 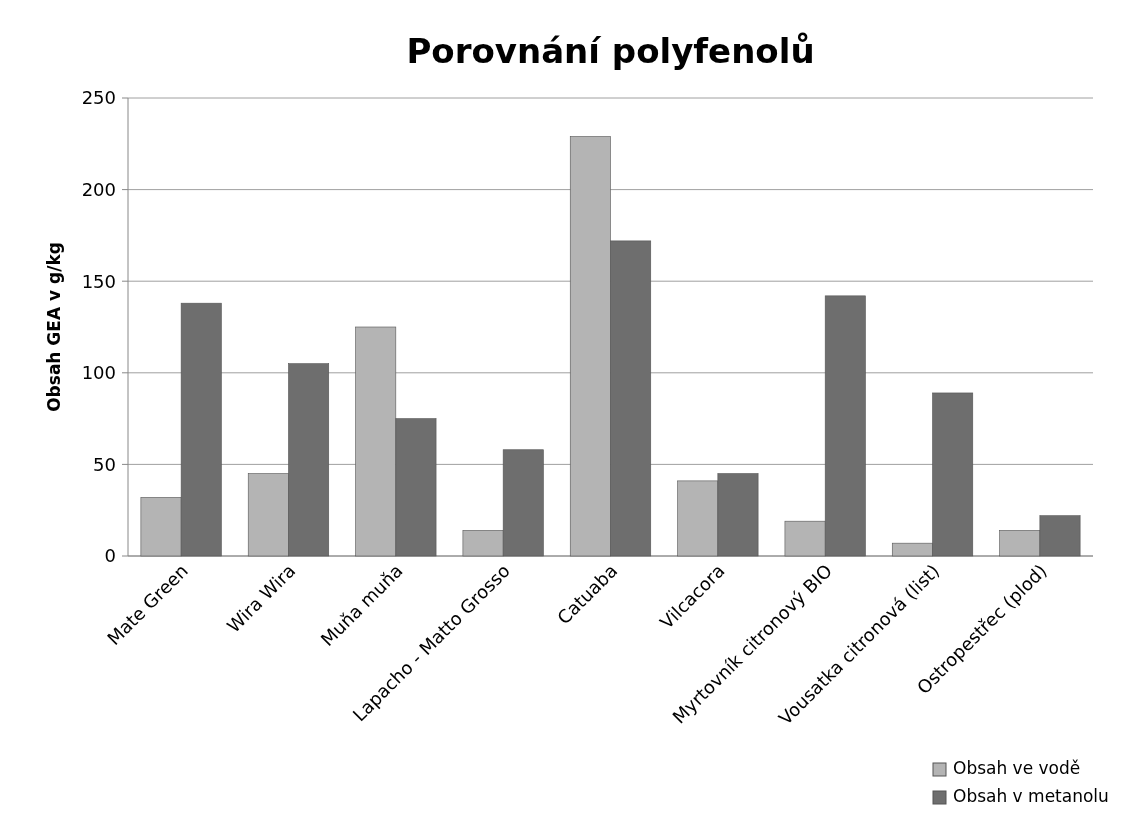 What do you see at coordinates (54, 327) in the screenshot?
I see `y-axis-title: Obsah GEA v g/kg` at bounding box center [54, 327].